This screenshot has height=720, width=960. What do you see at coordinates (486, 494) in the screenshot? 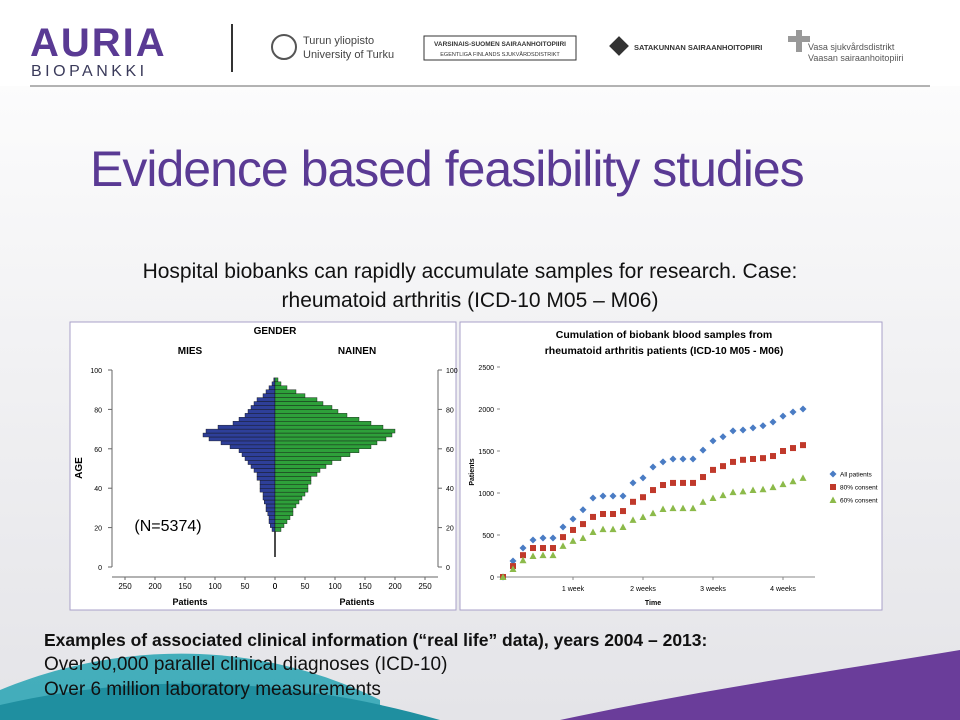
I see `y-tick-label: 1000` at bounding box center [486, 494].